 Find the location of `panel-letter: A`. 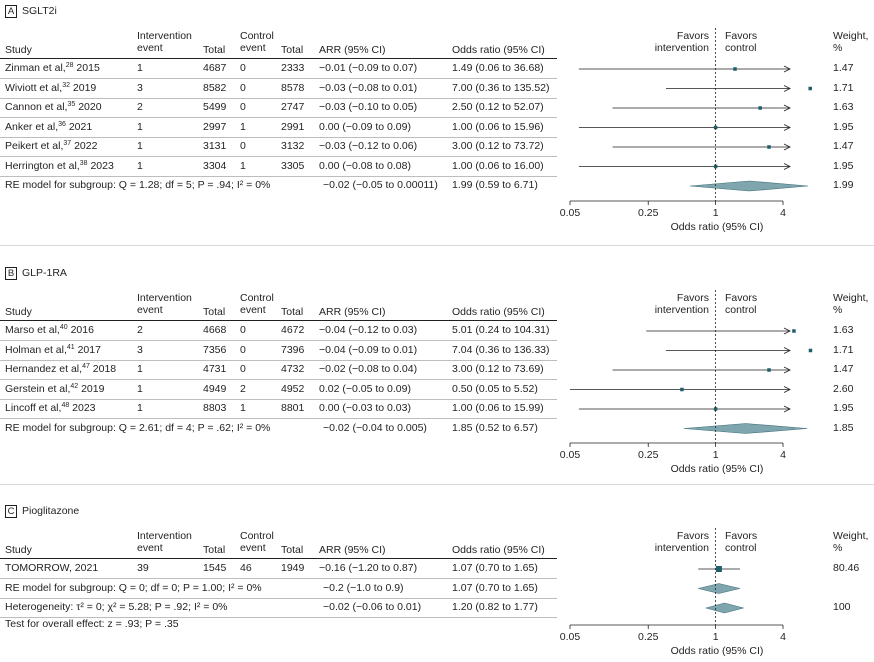

panel-letter: A is located at coordinates (11, 11).